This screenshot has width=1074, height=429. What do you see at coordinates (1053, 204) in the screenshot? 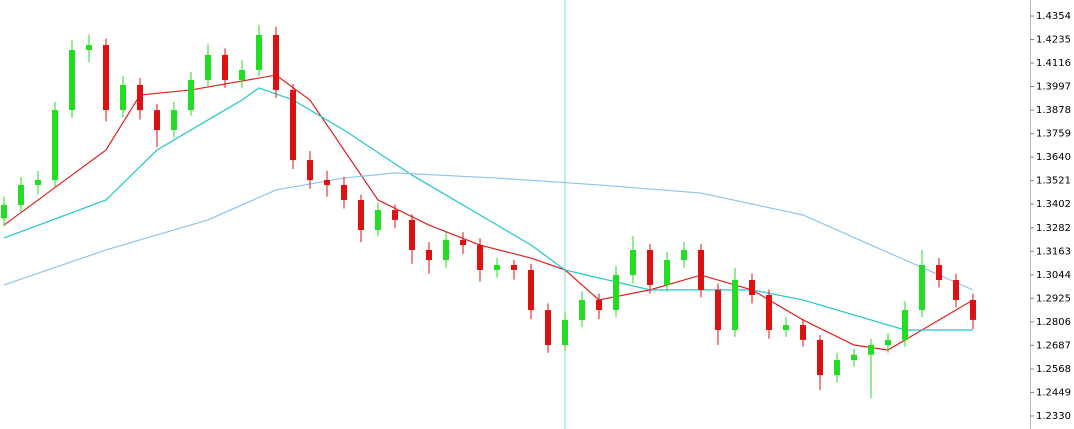
I see `y-tick-label: 1.3402` at bounding box center [1053, 204].